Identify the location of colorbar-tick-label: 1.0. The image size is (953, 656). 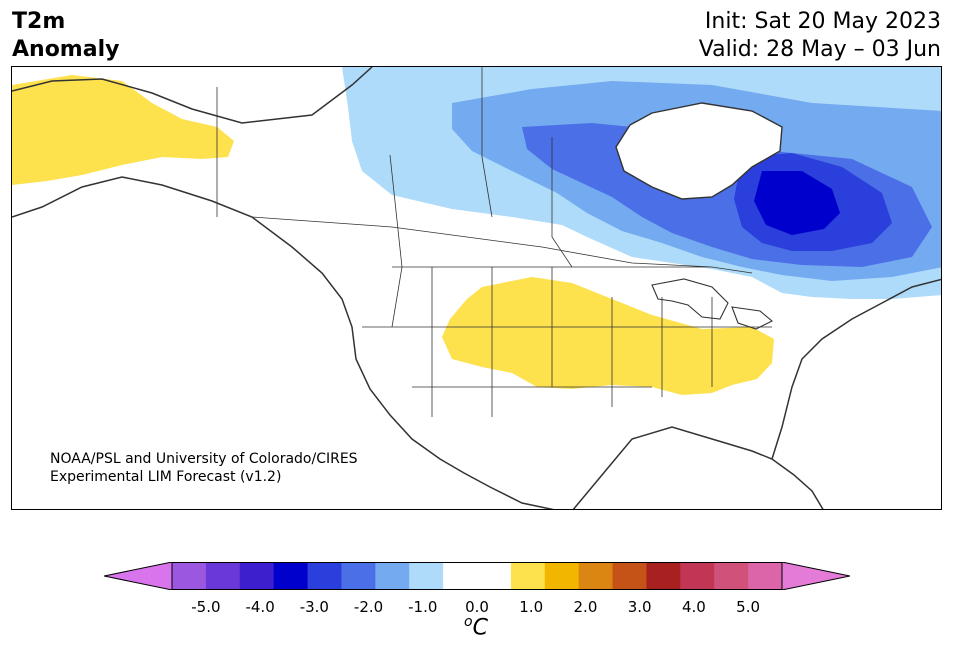
(531, 607).